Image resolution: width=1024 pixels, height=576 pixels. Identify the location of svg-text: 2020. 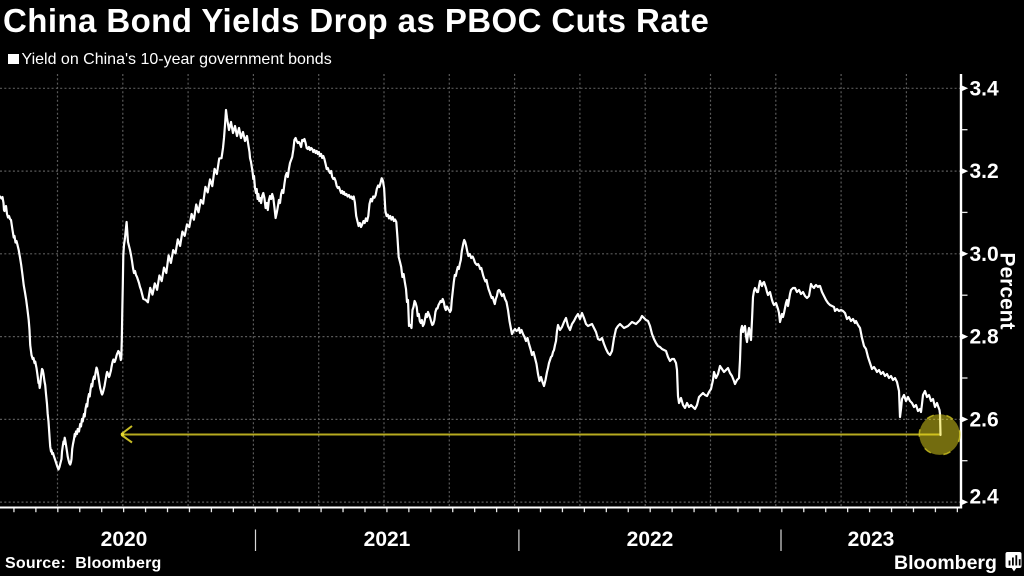
(124, 539).